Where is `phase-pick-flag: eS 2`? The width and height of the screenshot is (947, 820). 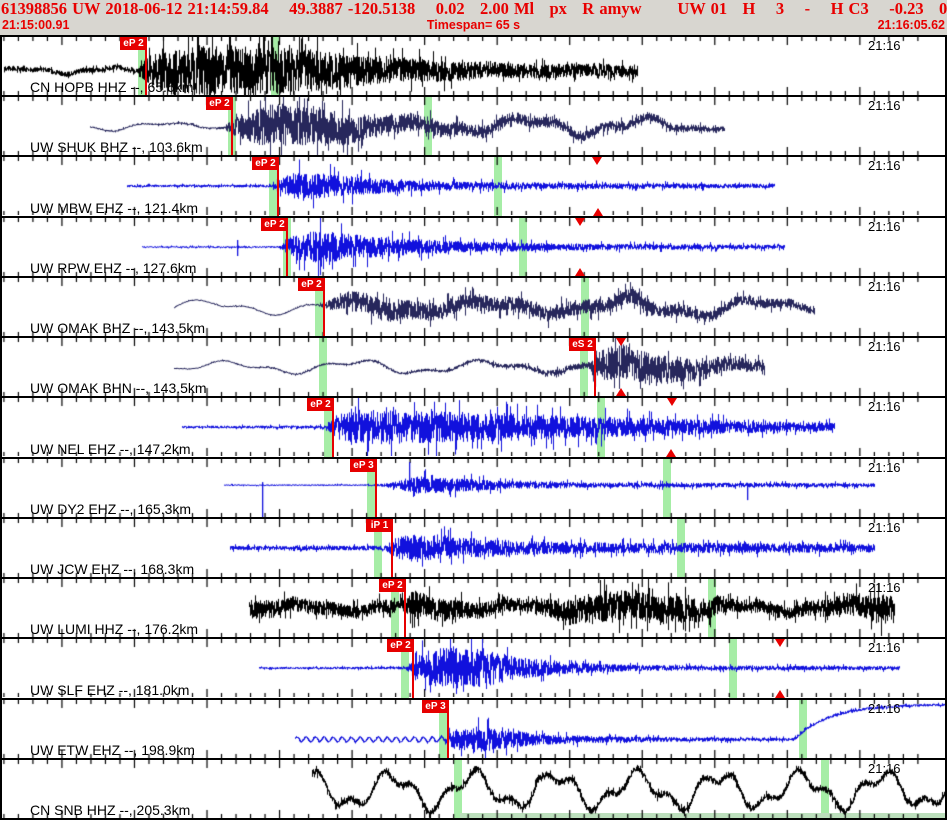 phase-pick-flag: eS 2 is located at coordinates (582, 345).